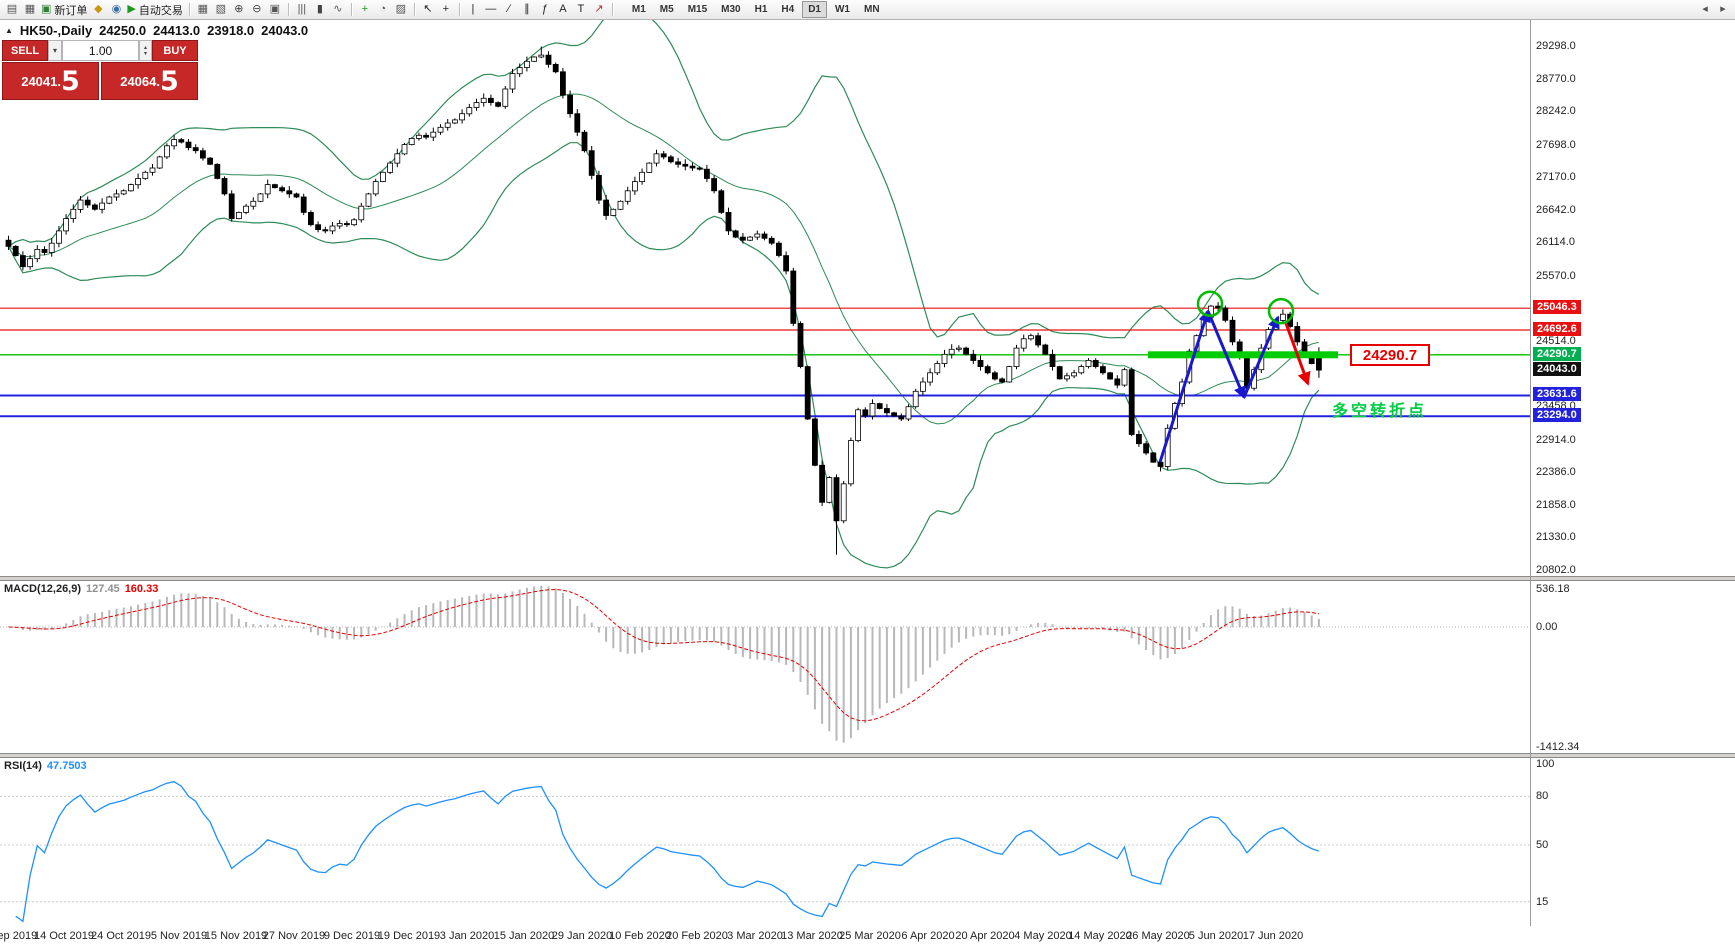 This screenshot has height=946, width=1735. Describe the element at coordinates (1557, 354) in the screenshot. I see `price-level-tag: 24290.7` at that location.